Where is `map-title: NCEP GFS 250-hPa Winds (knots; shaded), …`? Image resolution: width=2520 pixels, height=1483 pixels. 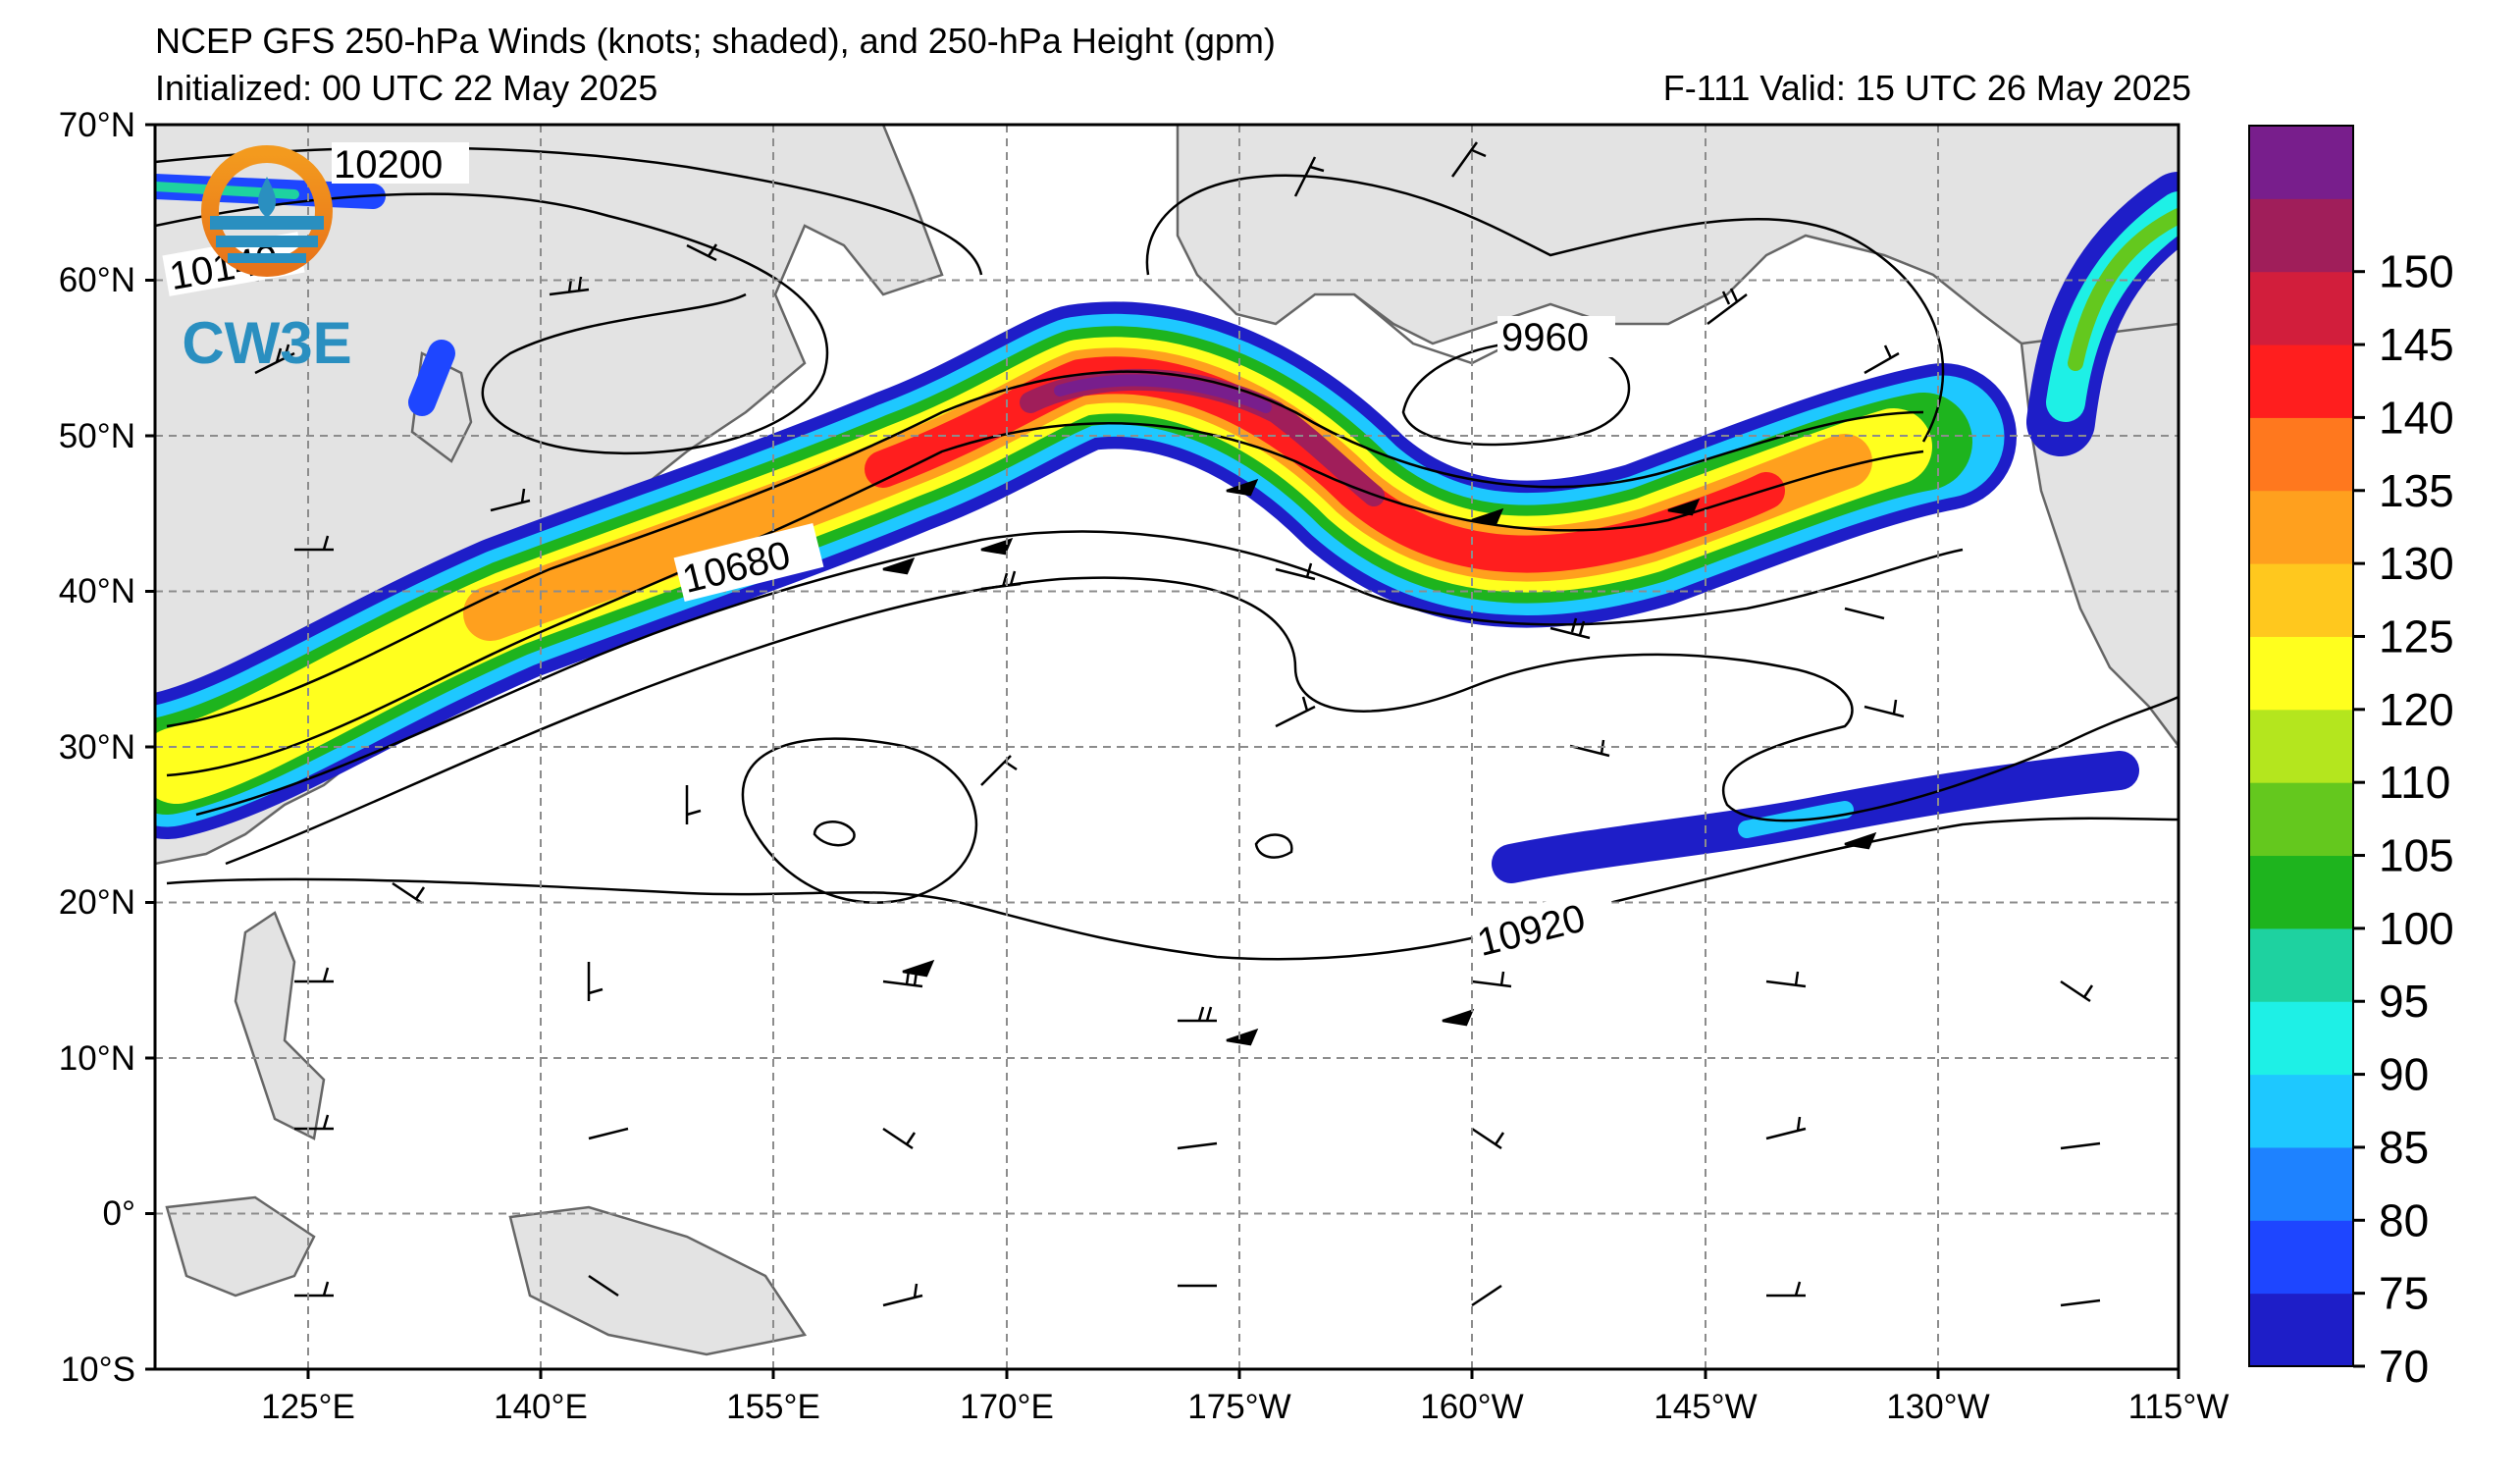
map-title: NCEP GFS 250-hPa Winds (knots; shaded), … is located at coordinates (715, 41).